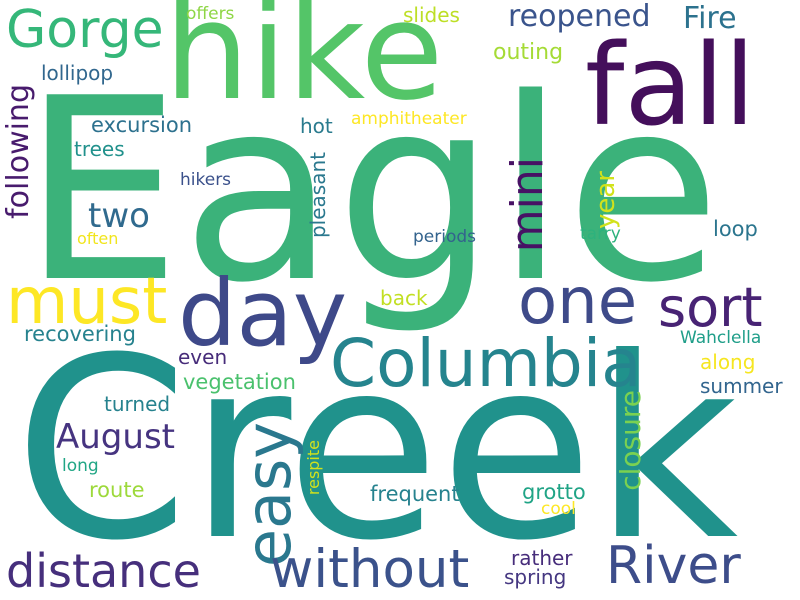 Image resolution: width=800 pixels, height=600 pixels. I want to click on word-day: day, so click(263, 313).